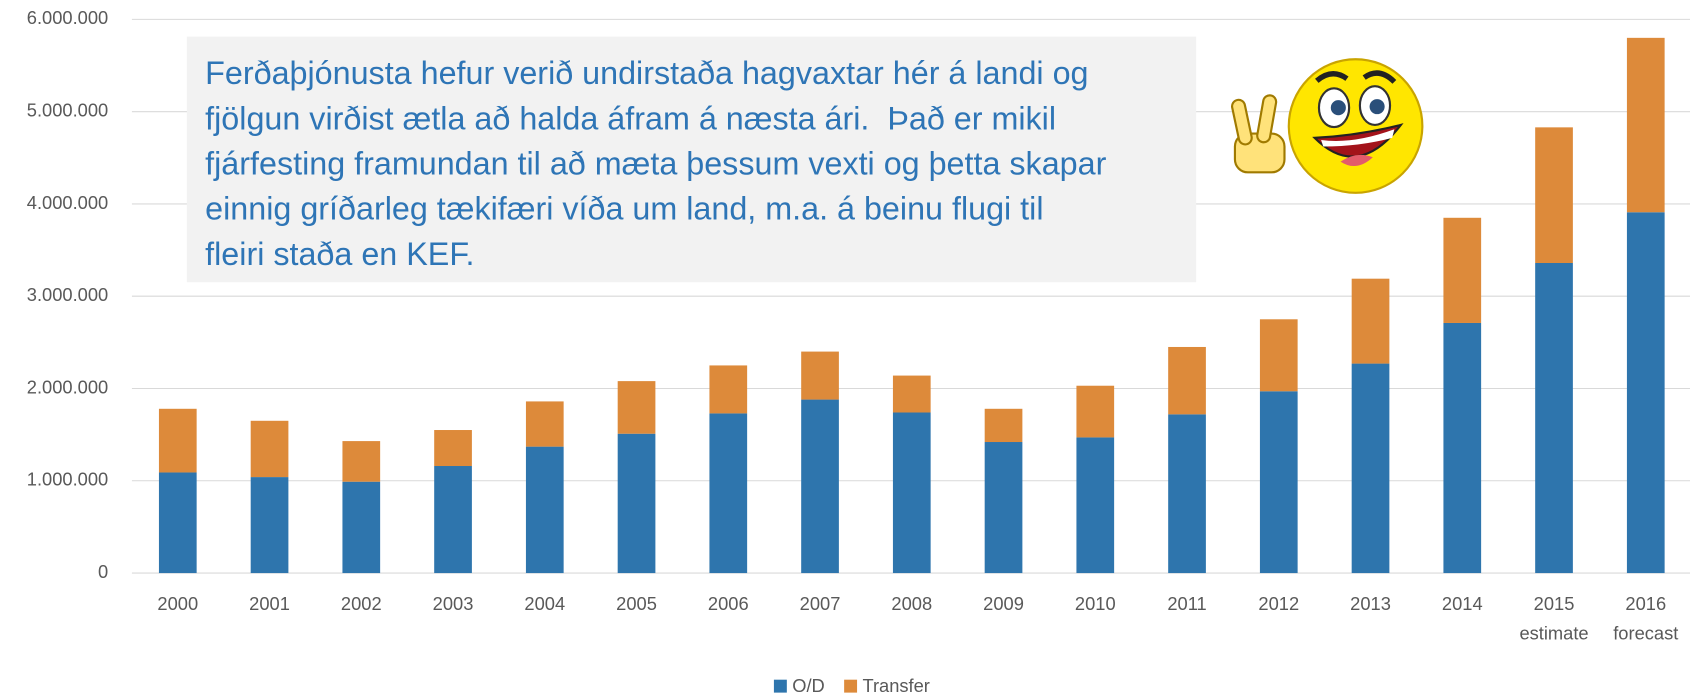 This screenshot has height=698, width=1690. Describe the element at coordinates (67, 202) in the screenshot. I see `y-tick-label: 4.000.000` at that location.